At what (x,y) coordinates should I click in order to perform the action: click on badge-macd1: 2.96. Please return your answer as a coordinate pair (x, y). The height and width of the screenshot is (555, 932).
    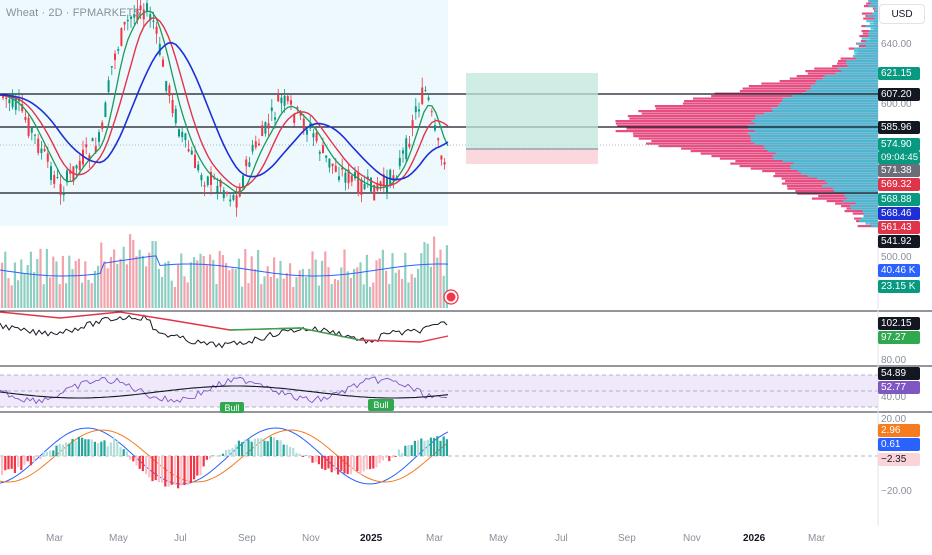
    Looking at the image, I should click on (899, 430).